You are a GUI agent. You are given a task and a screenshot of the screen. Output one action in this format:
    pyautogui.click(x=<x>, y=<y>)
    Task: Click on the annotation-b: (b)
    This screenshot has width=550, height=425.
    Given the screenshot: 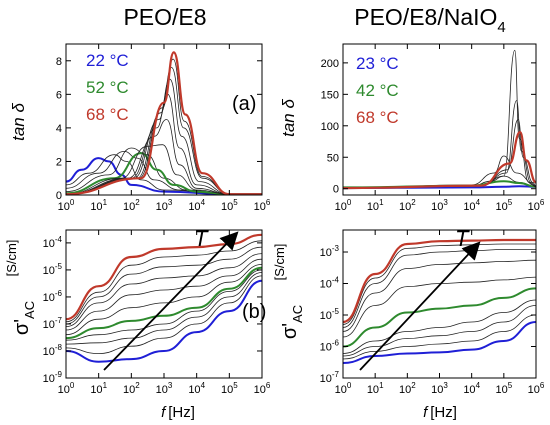 What is the action you would take?
    pyautogui.click(x=254, y=312)
    